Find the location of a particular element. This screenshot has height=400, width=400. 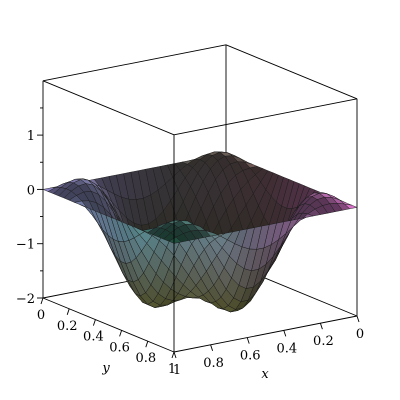

x-tick-label: 0.8 is located at coordinates (213, 363).